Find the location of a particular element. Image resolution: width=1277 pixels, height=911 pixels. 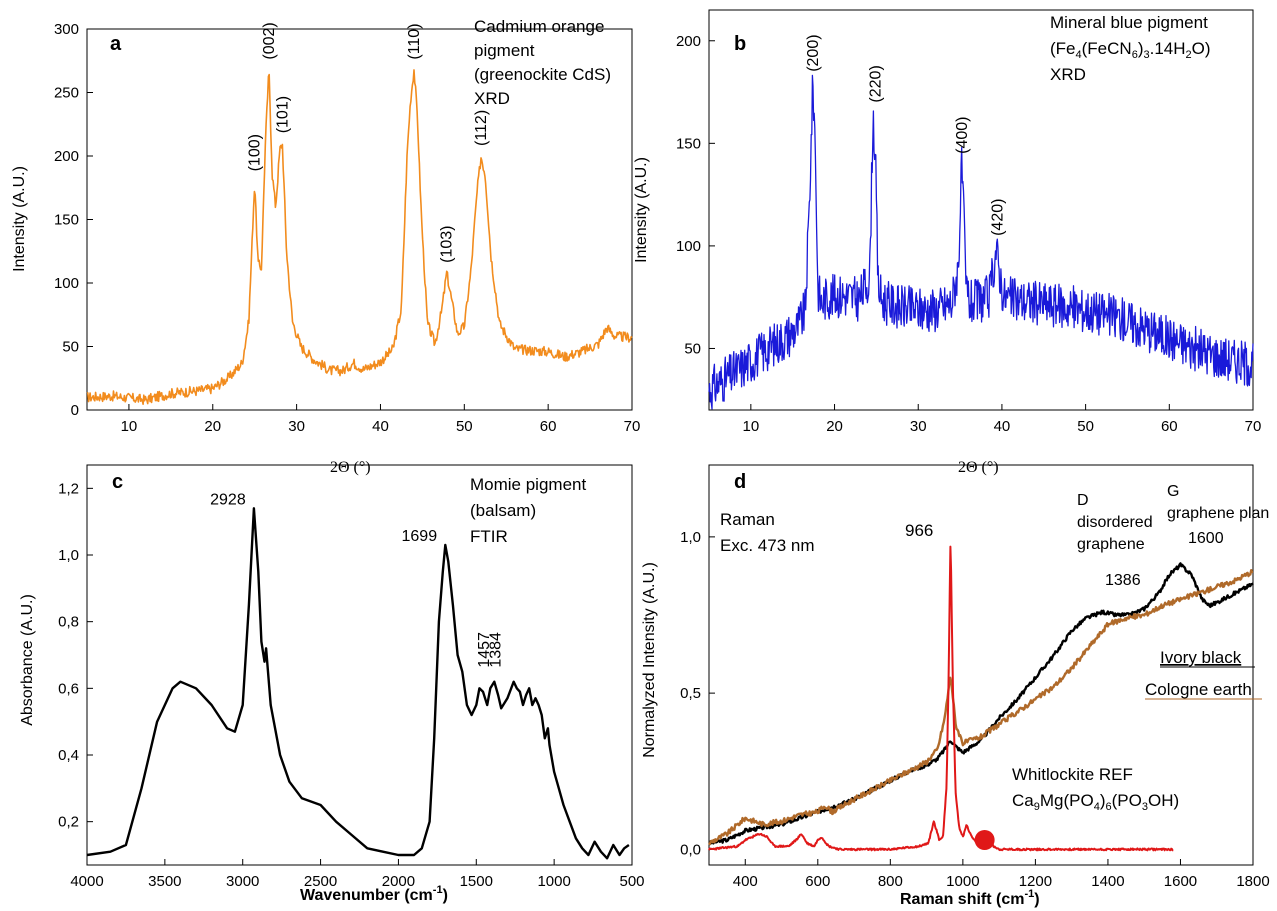

panel-d-g-band-3: 1600 is located at coordinates (1206, 538).